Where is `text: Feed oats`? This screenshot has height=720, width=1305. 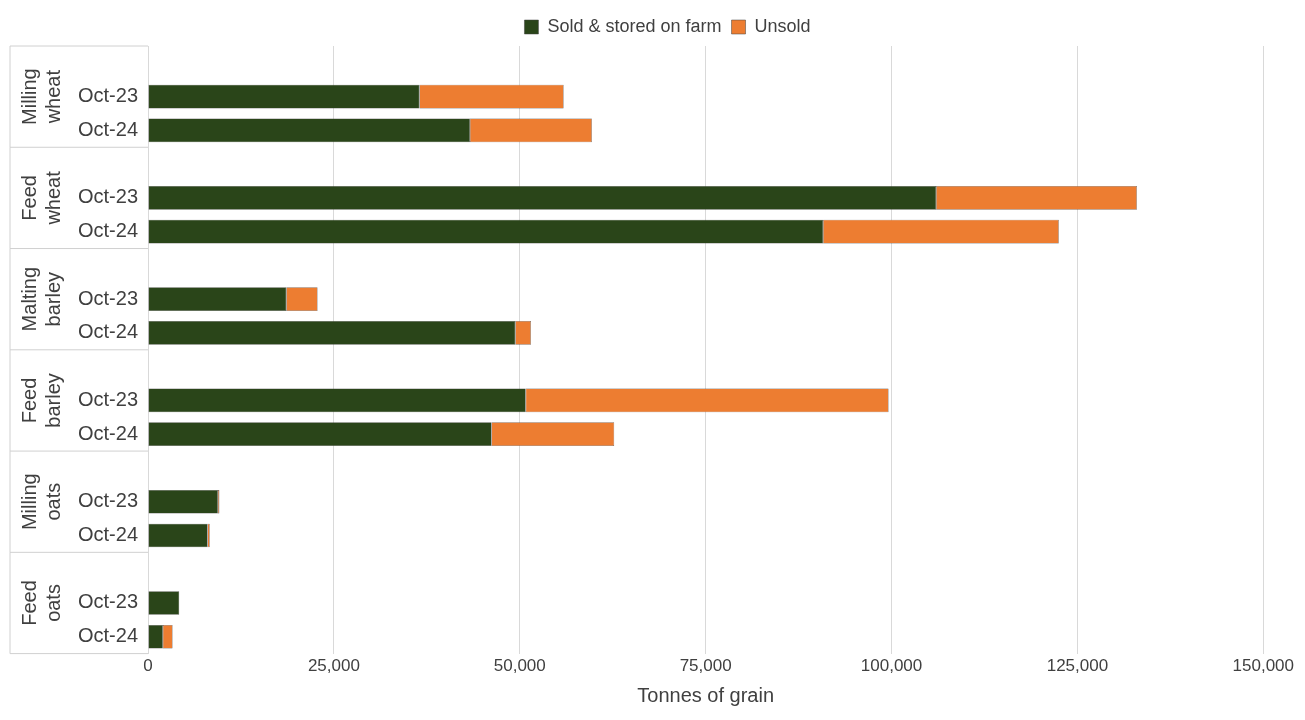 text: Feed oats is located at coordinates (40, 603).